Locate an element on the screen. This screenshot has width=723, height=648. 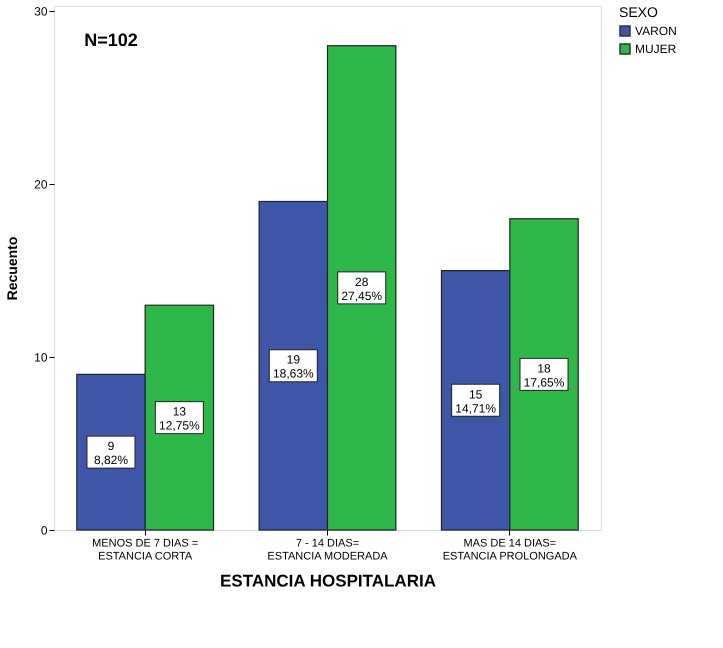
annotation: N=102 is located at coordinates (111, 40).